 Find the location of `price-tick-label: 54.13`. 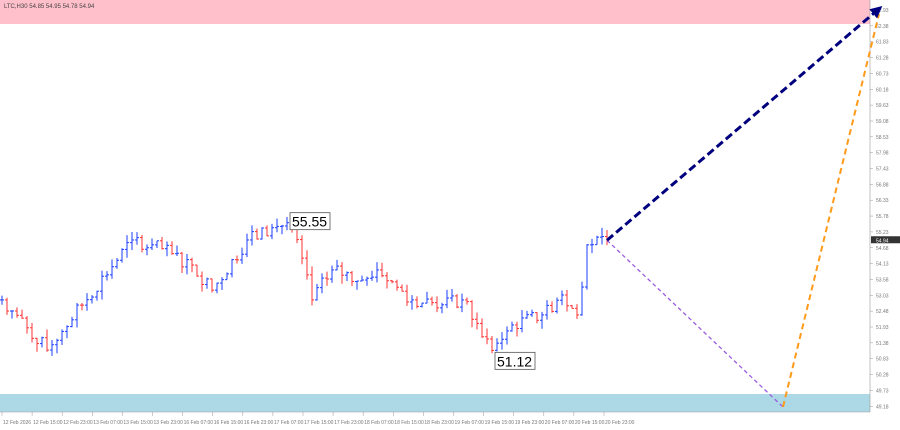

price-tick-label: 54.13 is located at coordinates (882, 265).